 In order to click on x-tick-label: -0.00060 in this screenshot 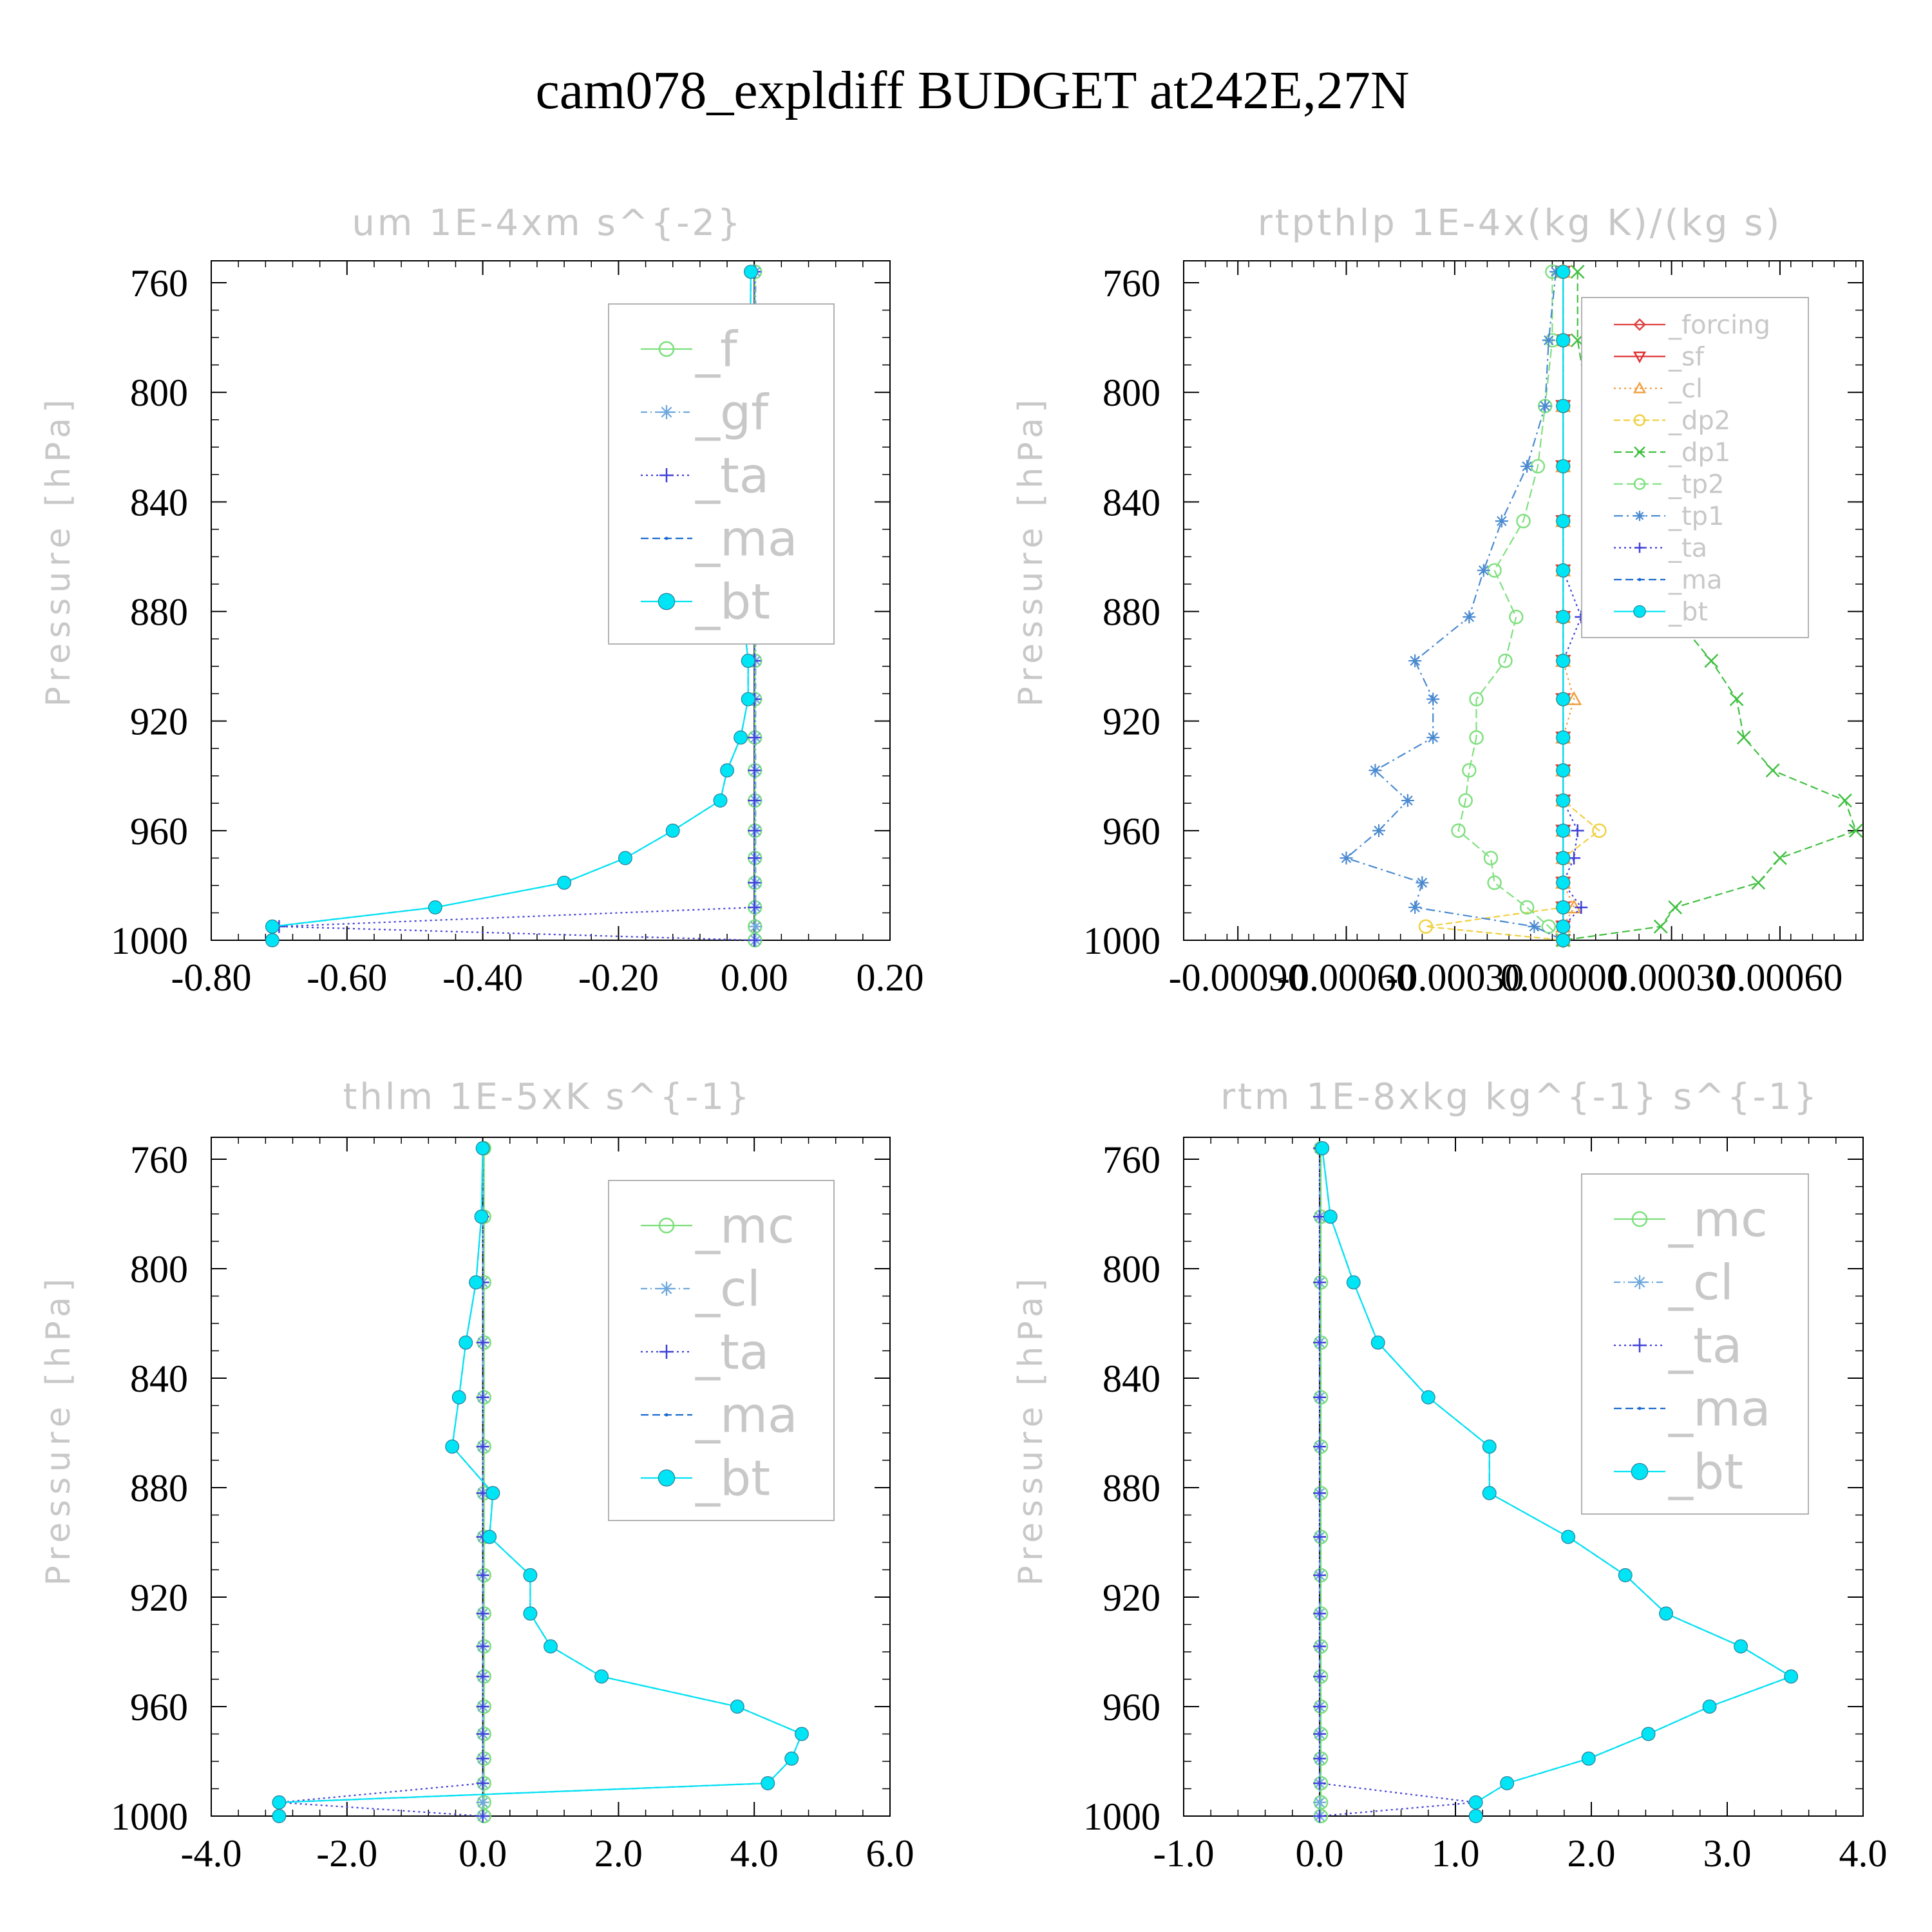, I will do `click(1347, 977)`.